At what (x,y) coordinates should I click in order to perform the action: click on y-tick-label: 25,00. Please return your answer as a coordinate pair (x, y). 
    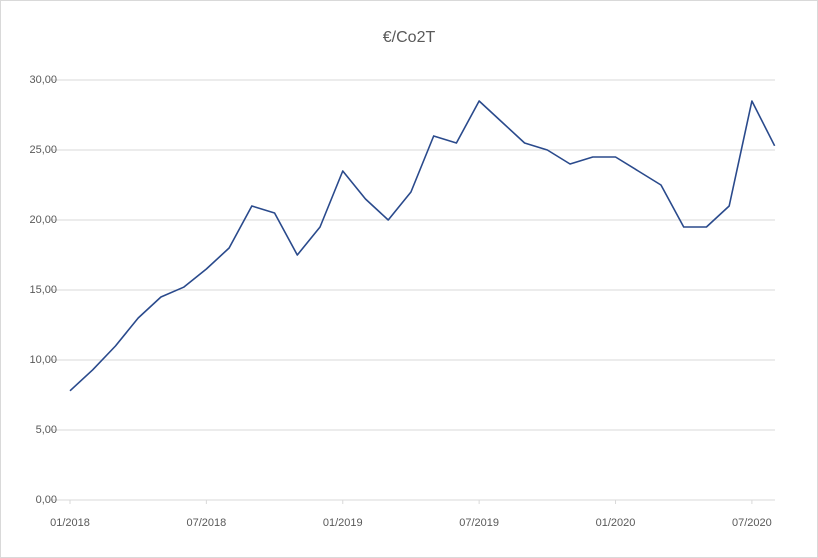
    Looking at the image, I should click on (43, 150).